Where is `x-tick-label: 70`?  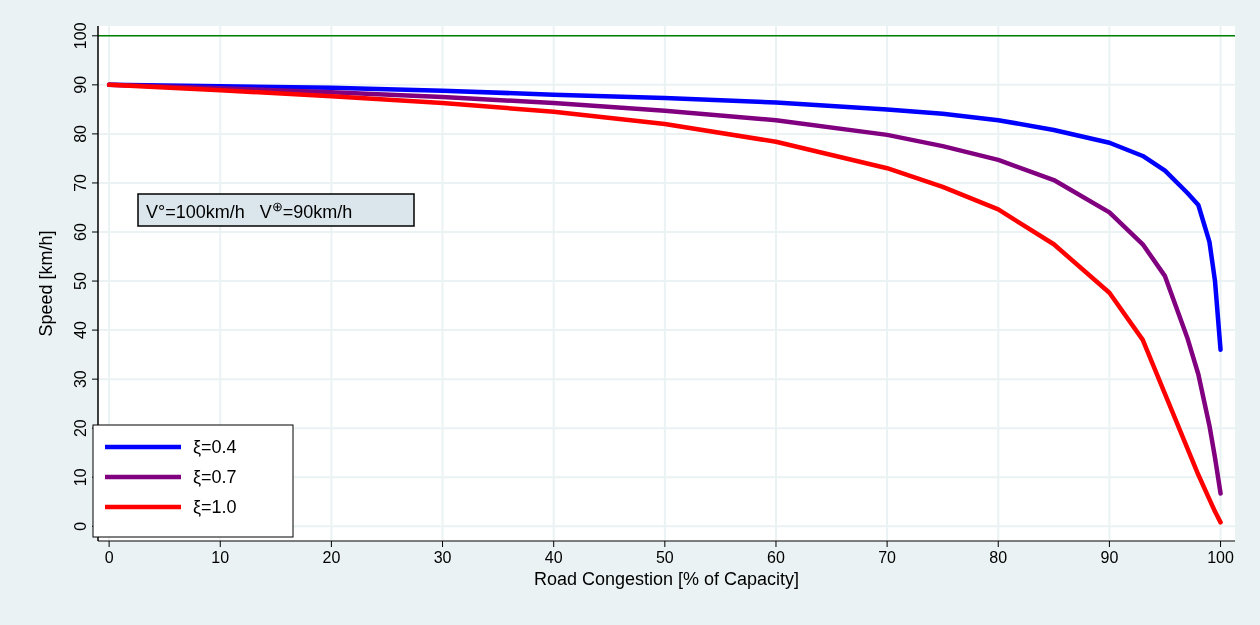
x-tick-label: 70 is located at coordinates (887, 557).